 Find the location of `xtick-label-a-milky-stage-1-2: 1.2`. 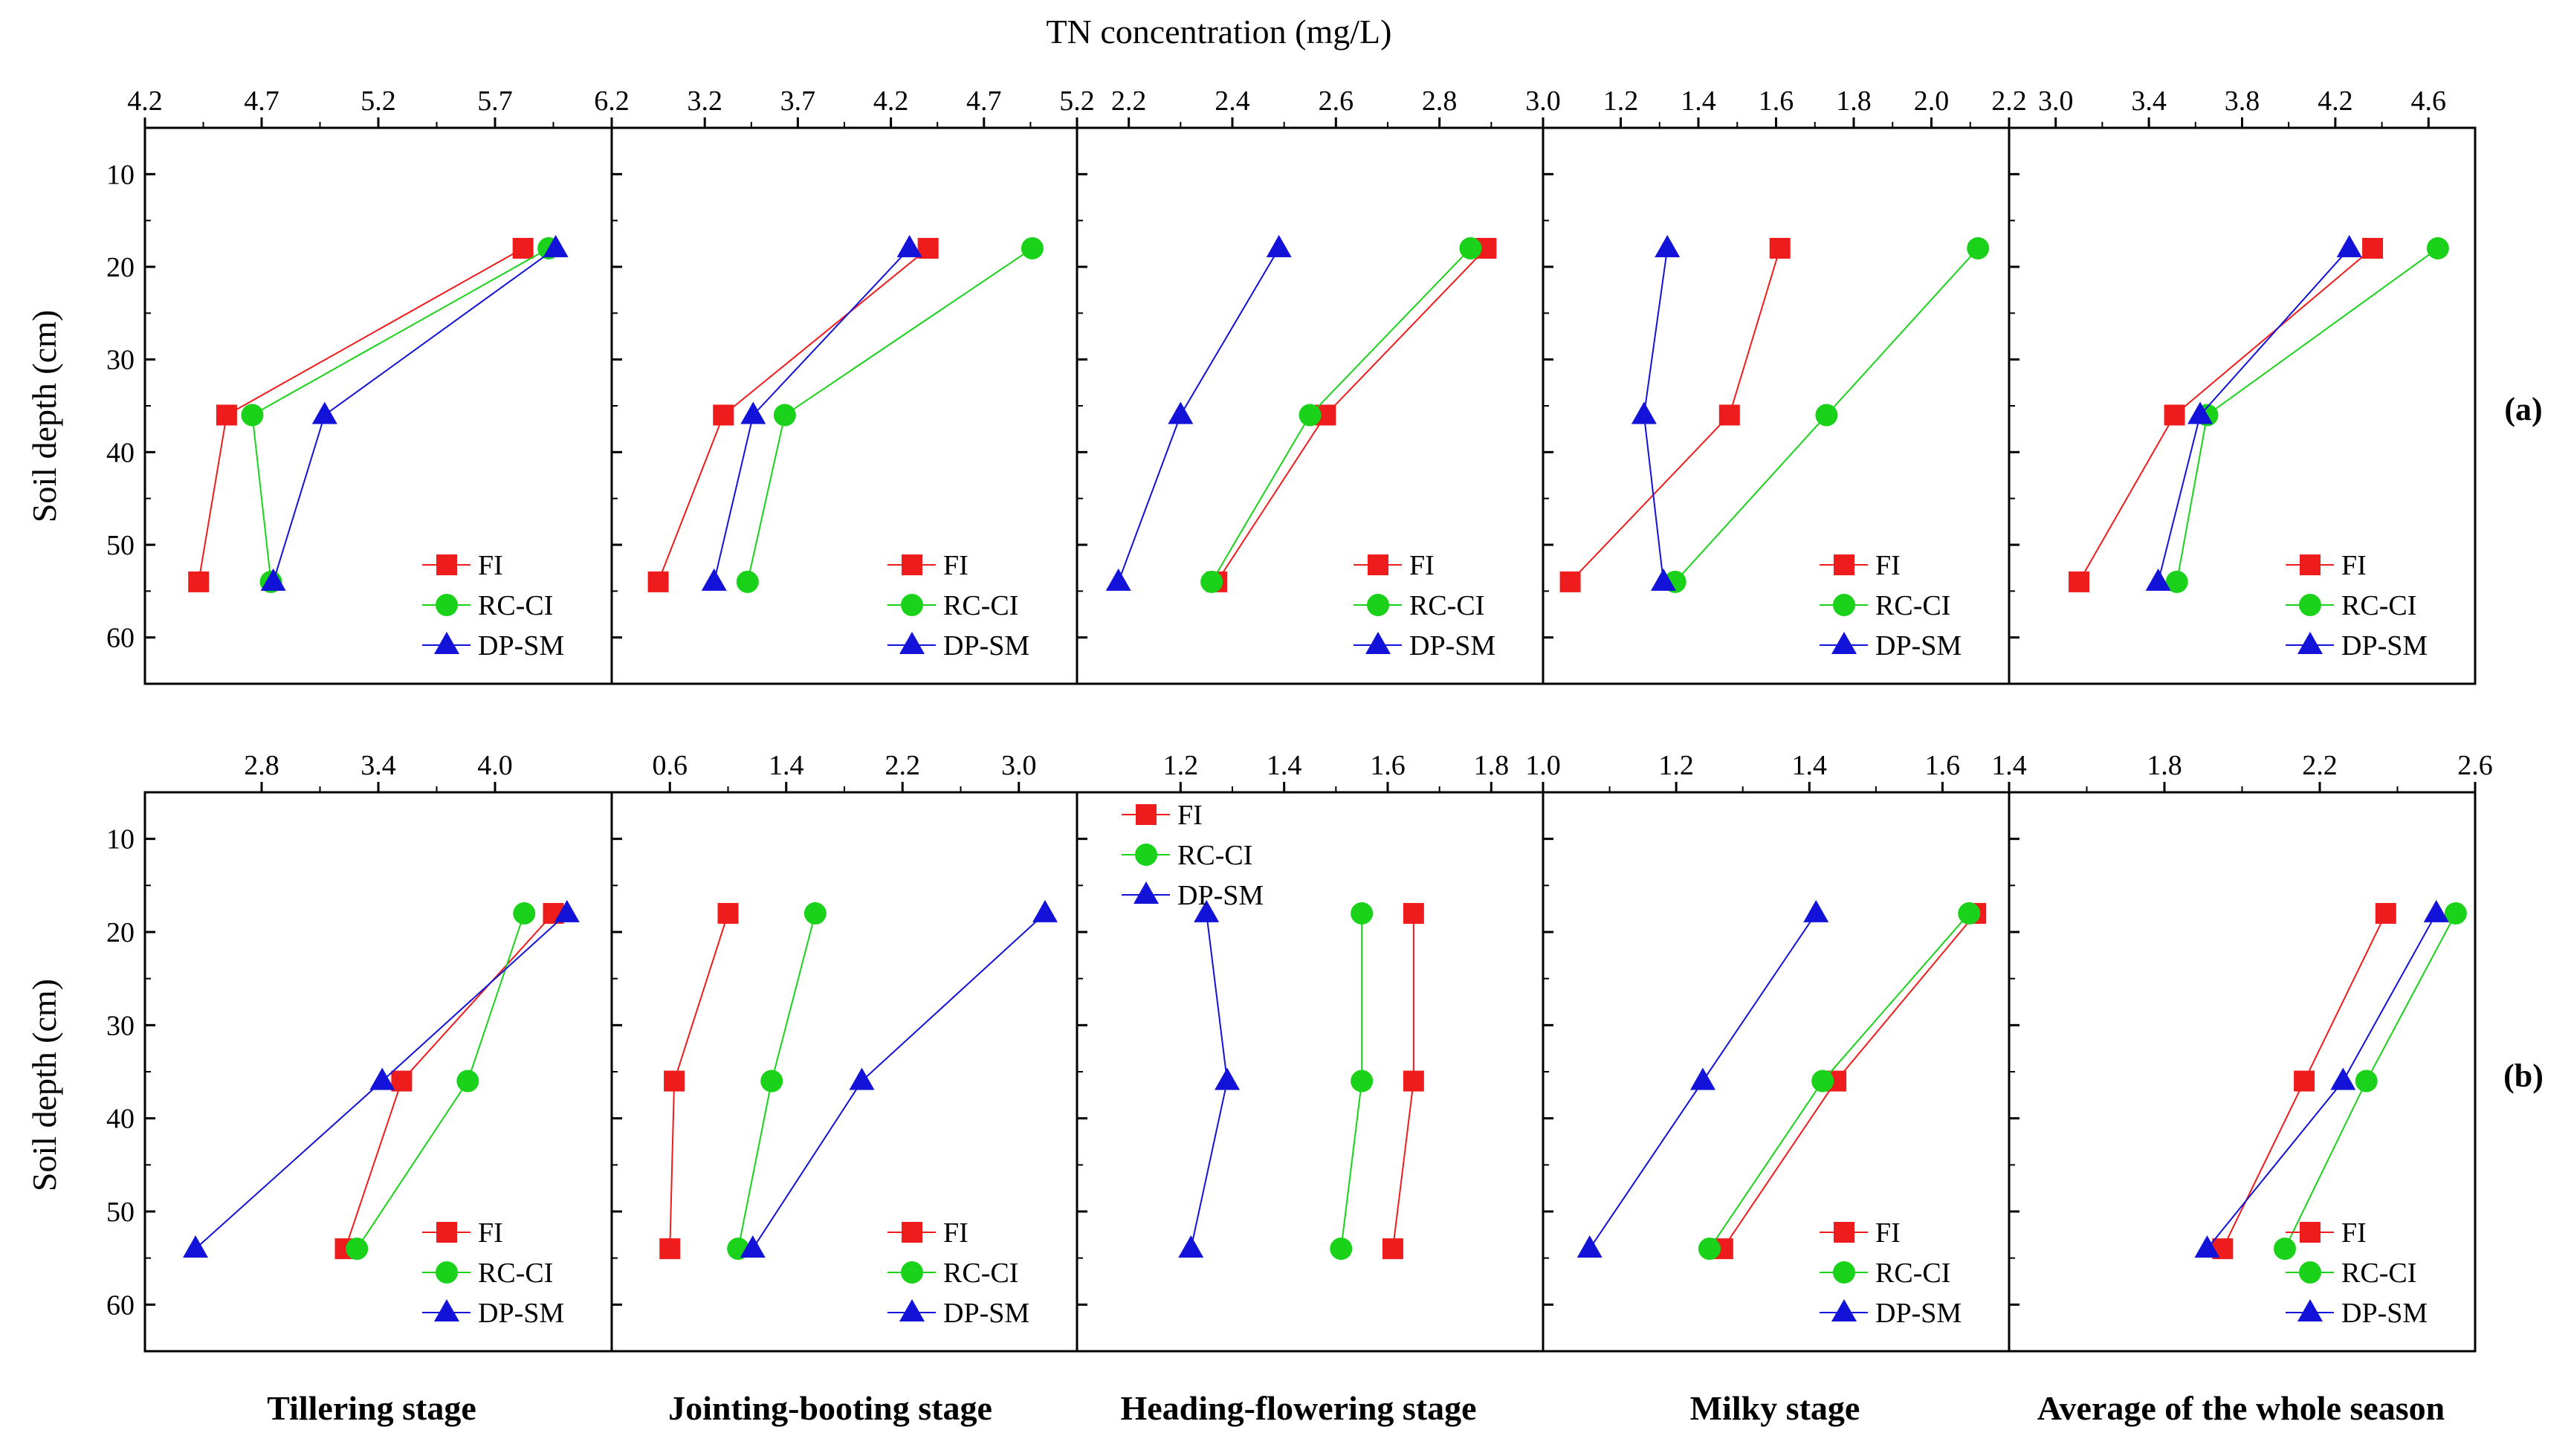

xtick-label-a-milky-stage-1-2: 1.2 is located at coordinates (1621, 101).